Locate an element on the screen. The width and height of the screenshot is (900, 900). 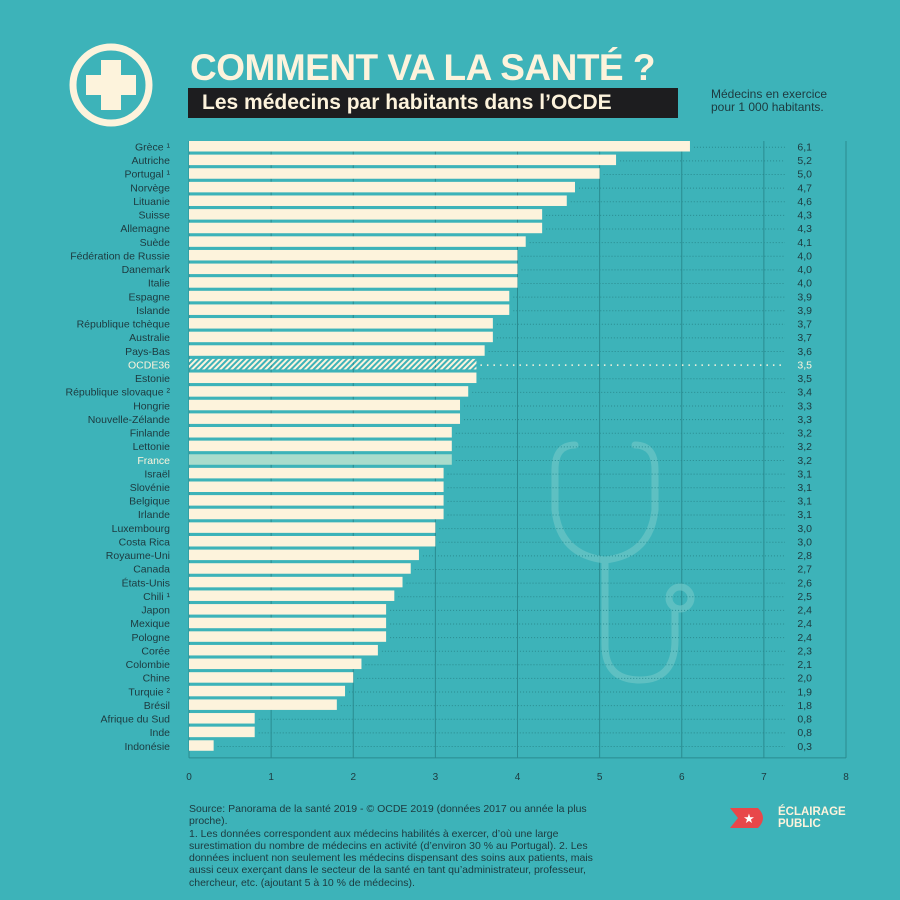
value-label: 3,3 is located at coordinates (804, 420).